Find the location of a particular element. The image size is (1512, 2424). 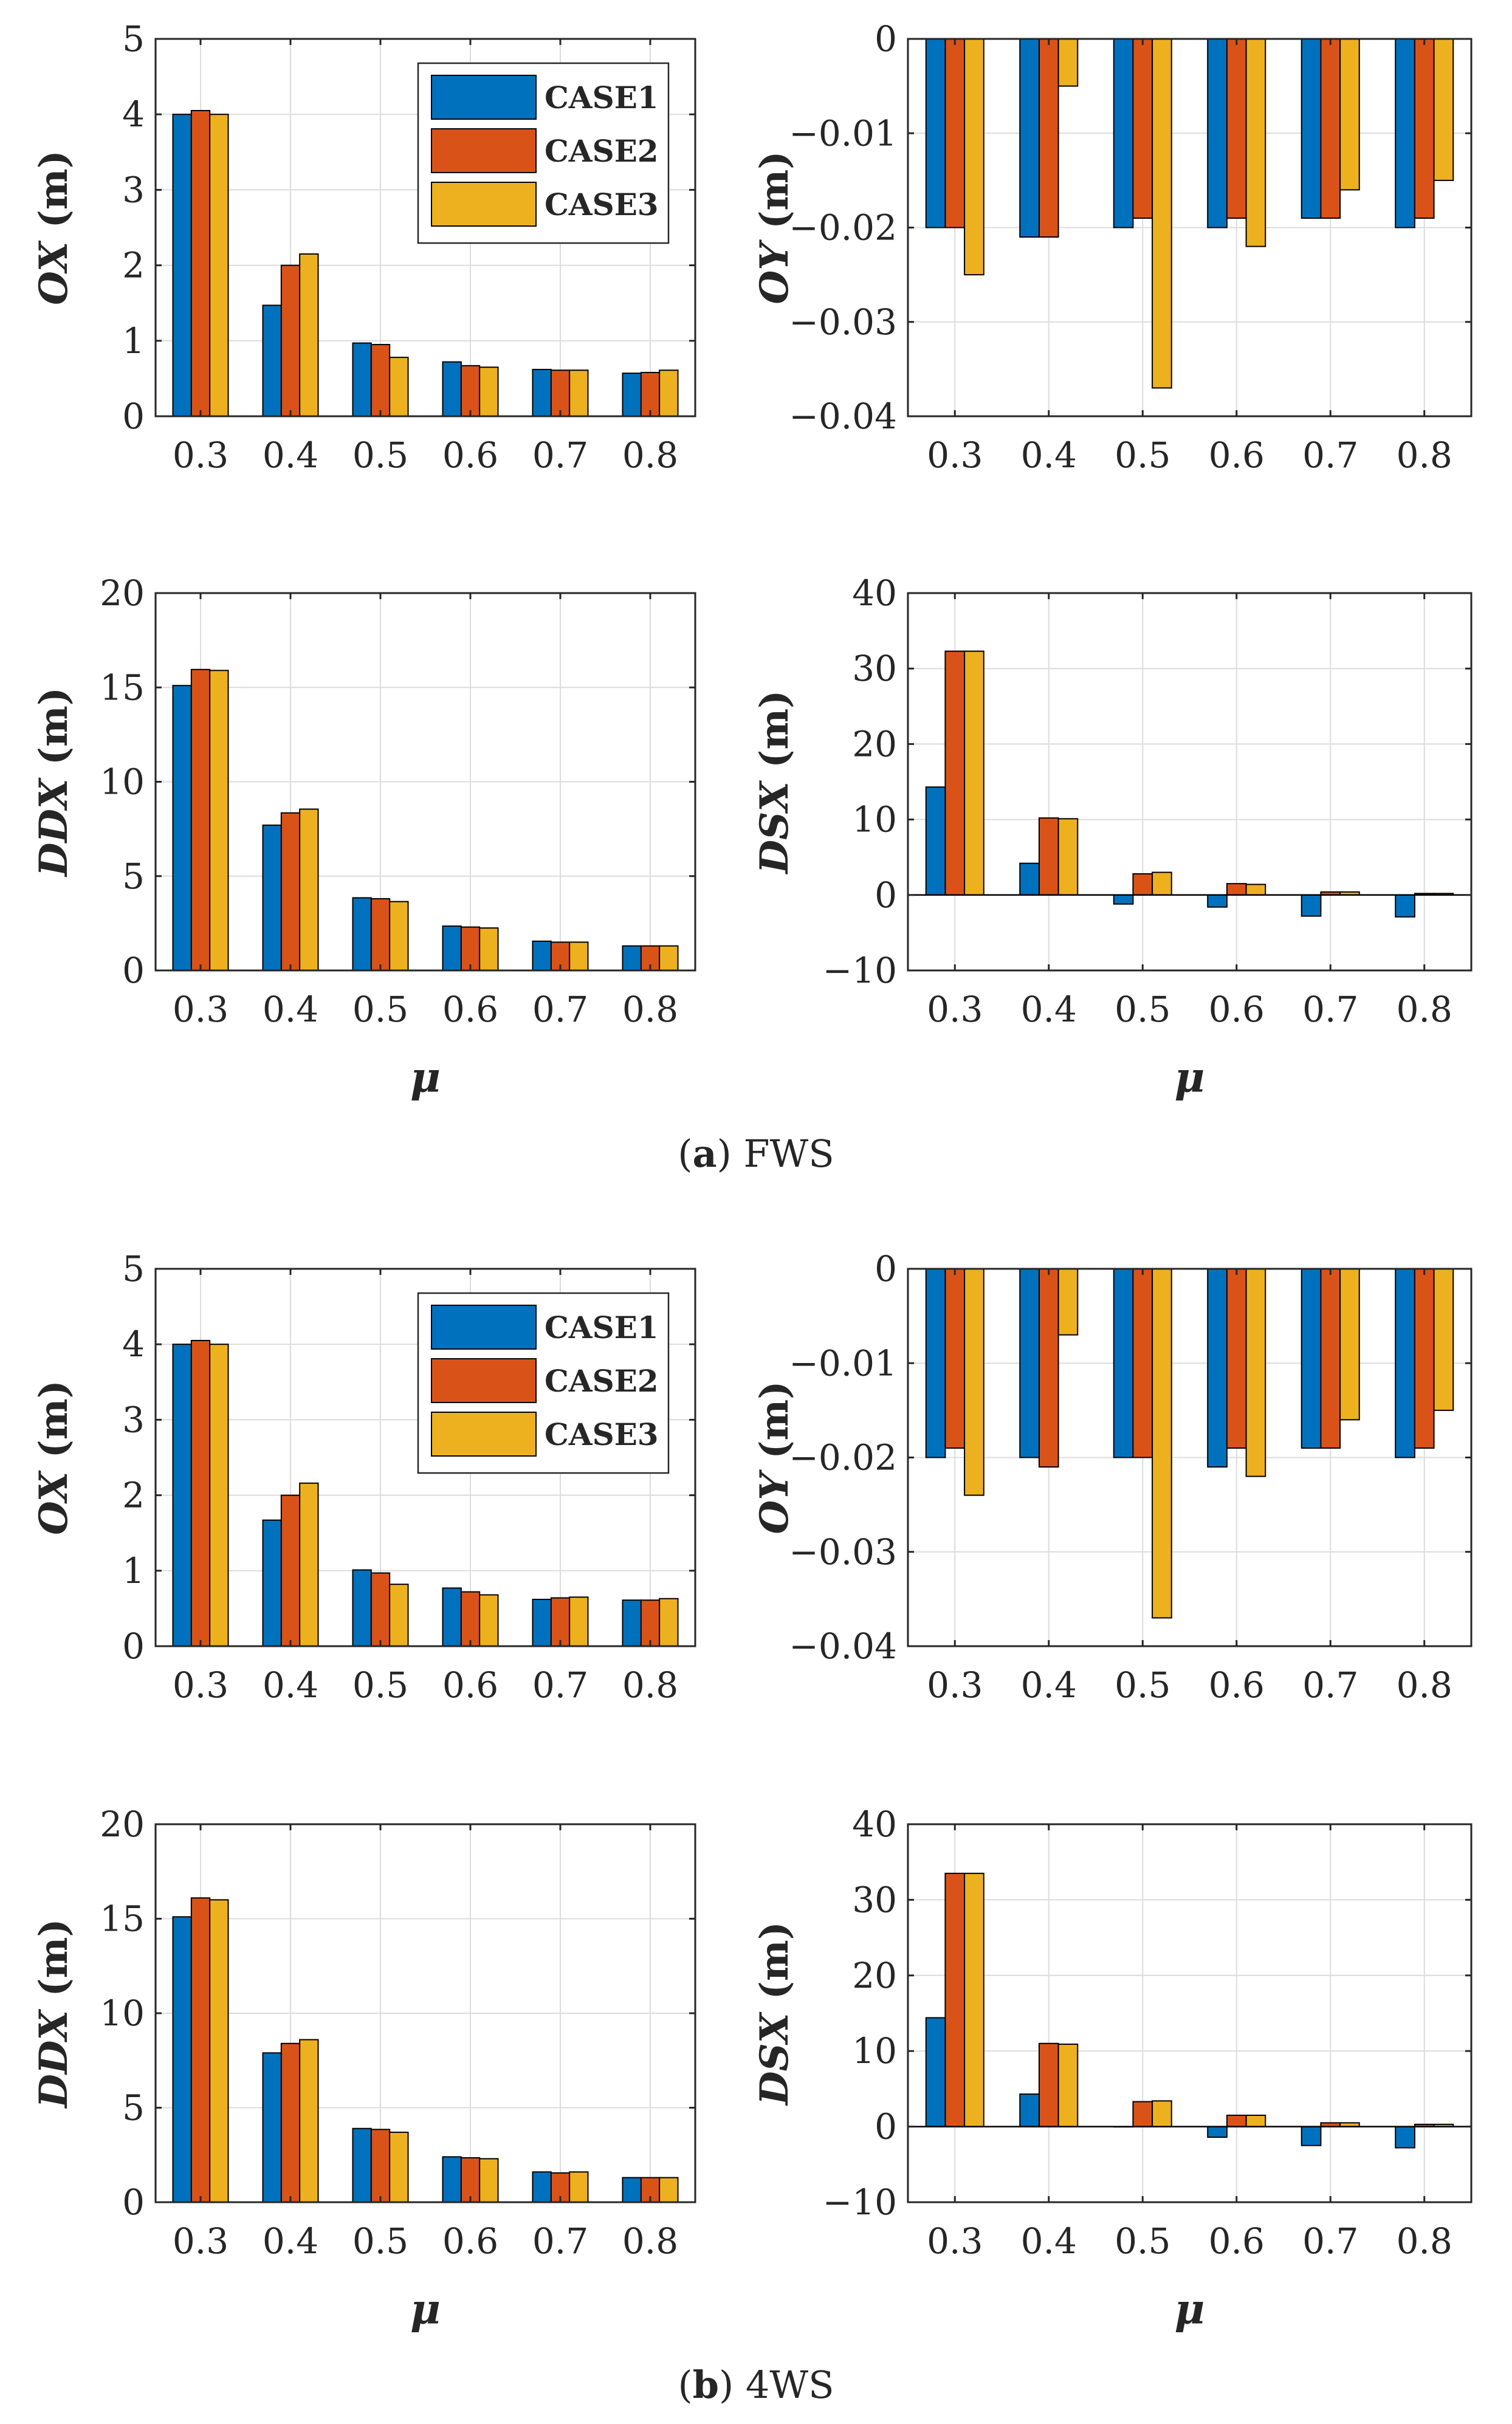

y-tick-label: 30 is located at coordinates (875, 1899).